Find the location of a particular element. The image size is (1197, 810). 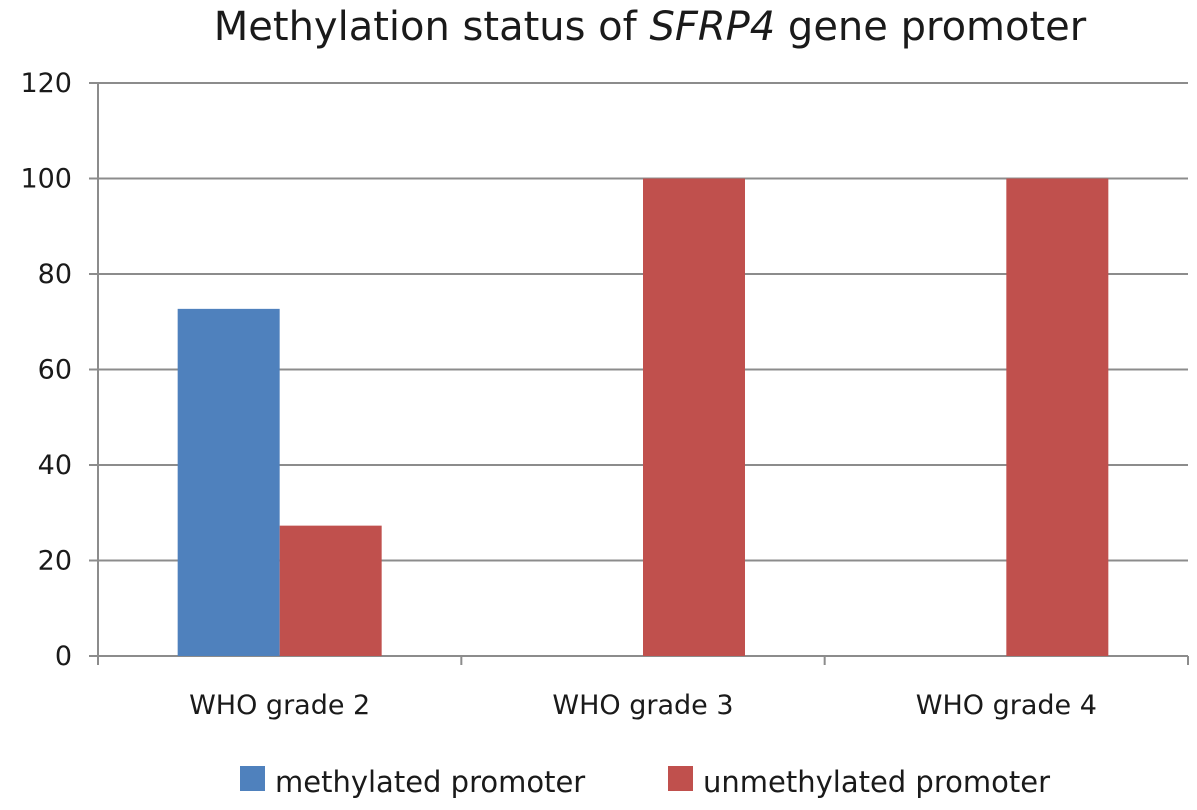

y-tick-label: 40 is located at coordinates (55, 465).